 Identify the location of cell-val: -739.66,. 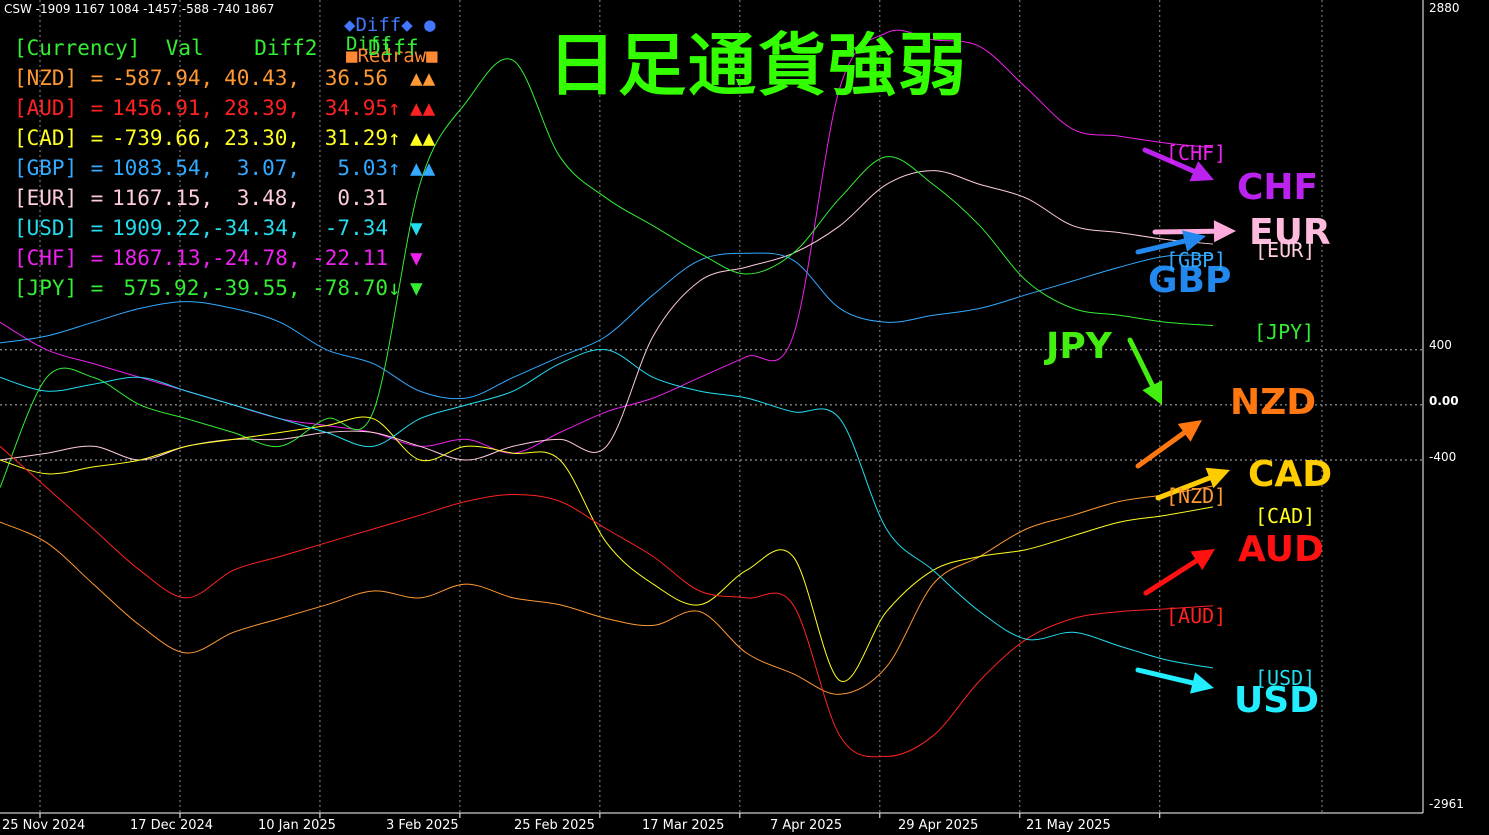
(163, 138).